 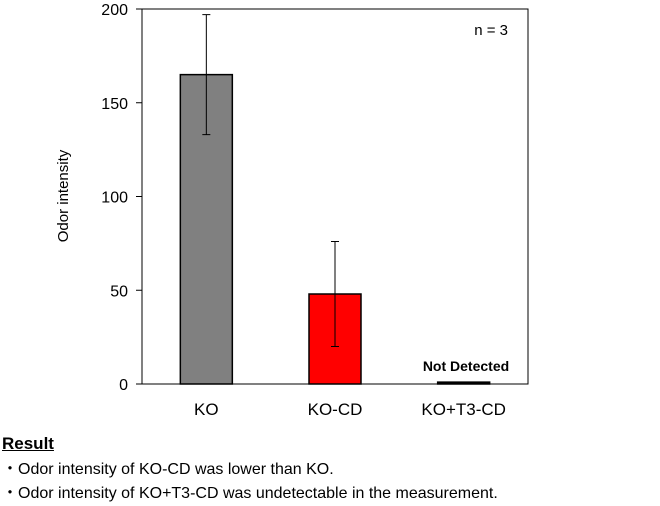 I want to click on sample-size-note: n = 3, so click(x=491, y=30).